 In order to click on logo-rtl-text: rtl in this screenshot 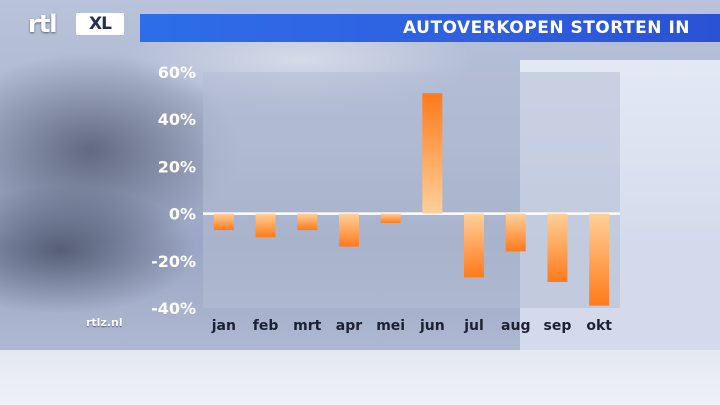, I will do `click(43, 24)`.